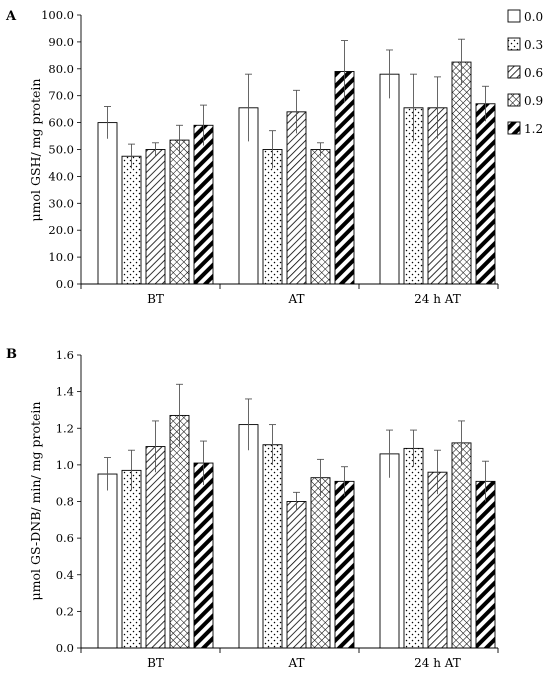 This screenshot has height=684, width=550. Describe the element at coordinates (61, 176) in the screenshot. I see `panel-a-y-tick-label: 40.0` at that location.